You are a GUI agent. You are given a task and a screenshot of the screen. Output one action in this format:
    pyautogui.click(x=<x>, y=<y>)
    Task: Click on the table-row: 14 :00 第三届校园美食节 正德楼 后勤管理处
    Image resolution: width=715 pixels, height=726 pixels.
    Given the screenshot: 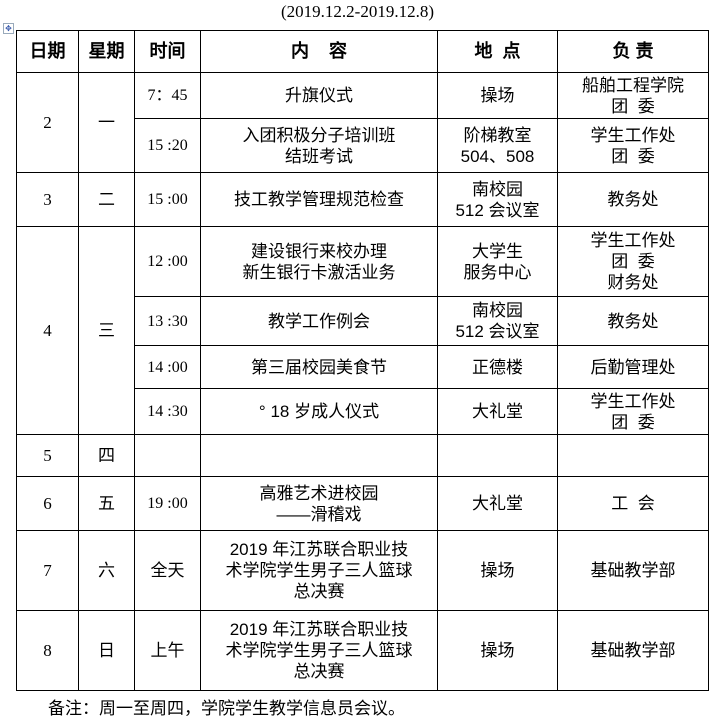 What is the action you would take?
    pyautogui.click(x=363, y=367)
    